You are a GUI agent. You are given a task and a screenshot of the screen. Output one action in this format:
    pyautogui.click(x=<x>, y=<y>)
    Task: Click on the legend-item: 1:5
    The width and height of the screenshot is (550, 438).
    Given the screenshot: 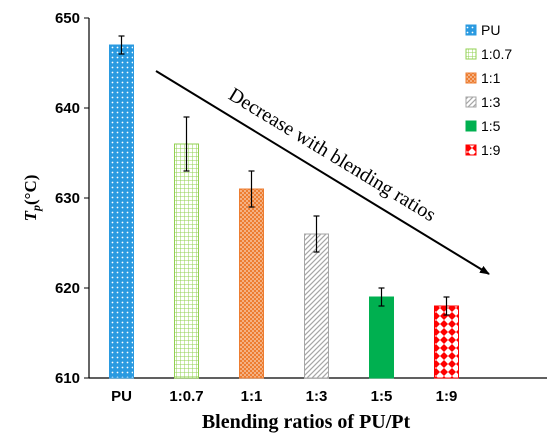 What is the action you would take?
    pyautogui.click(x=483, y=126)
    